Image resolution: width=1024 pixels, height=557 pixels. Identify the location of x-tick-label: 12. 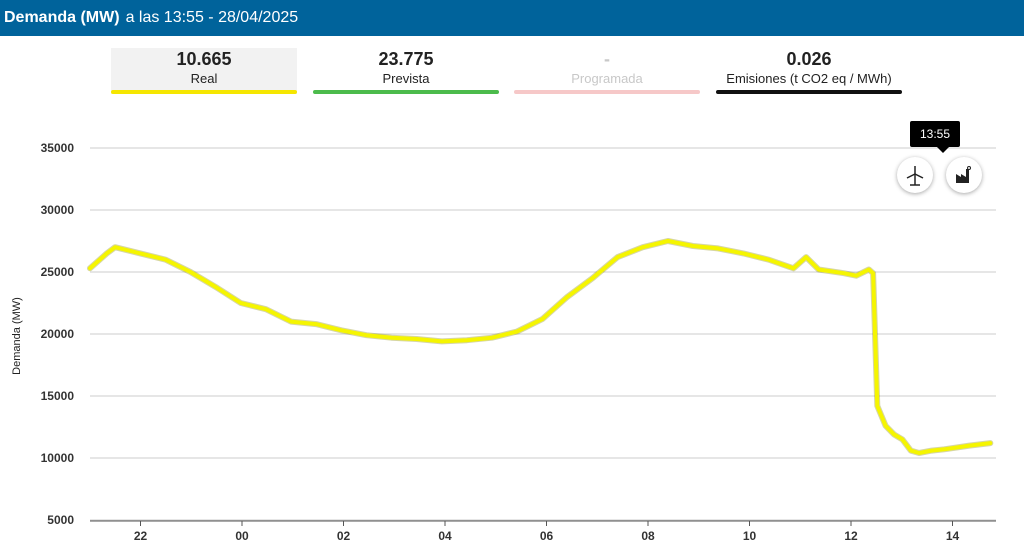
(851, 536).